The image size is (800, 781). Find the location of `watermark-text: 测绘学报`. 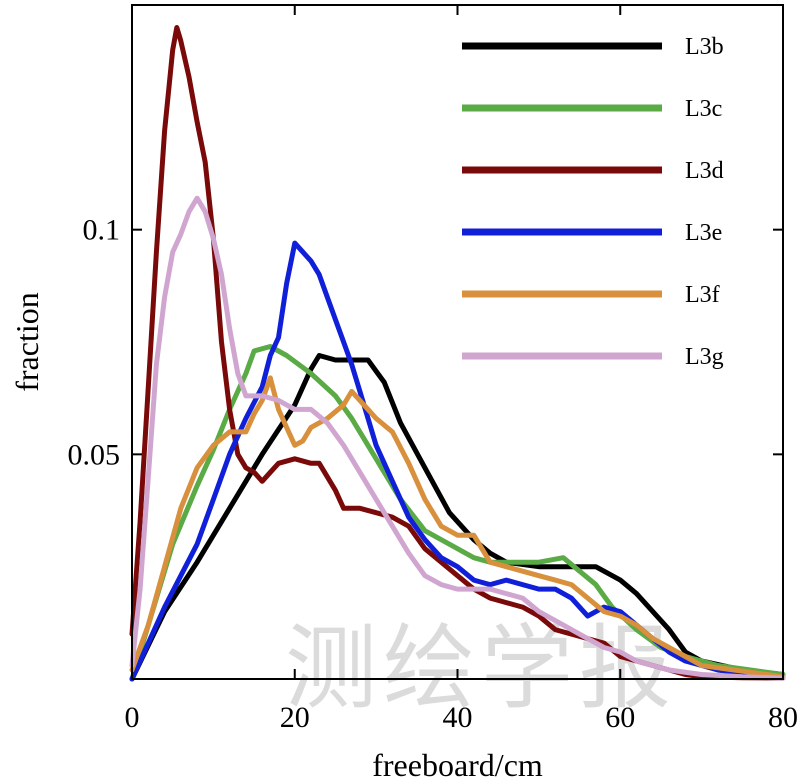

watermark-text: 测绘学报 is located at coordinates (481, 668).